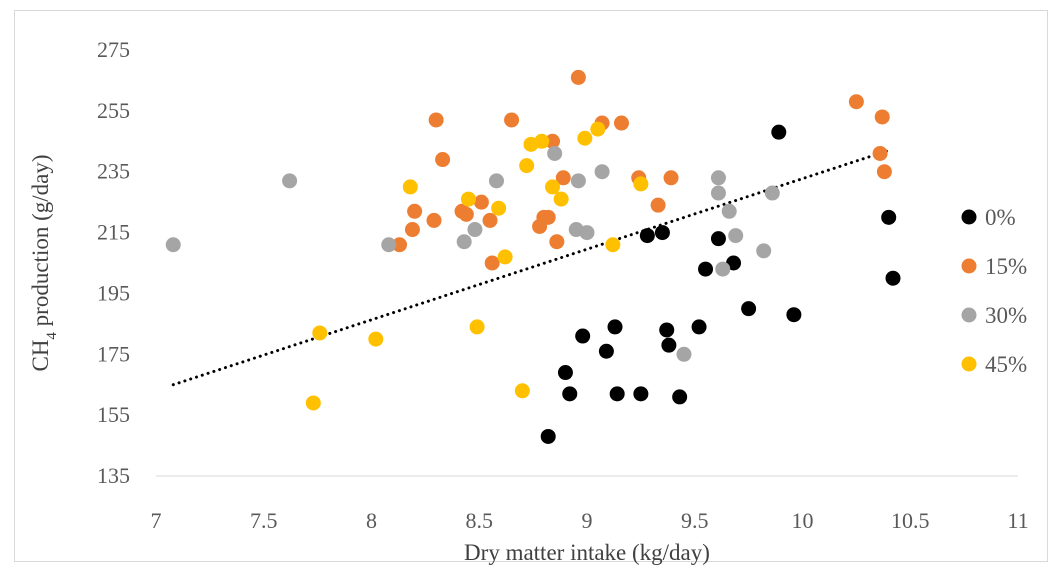 The height and width of the screenshot is (569, 1059). I want to click on y-tick-label: 215, so click(113, 232).